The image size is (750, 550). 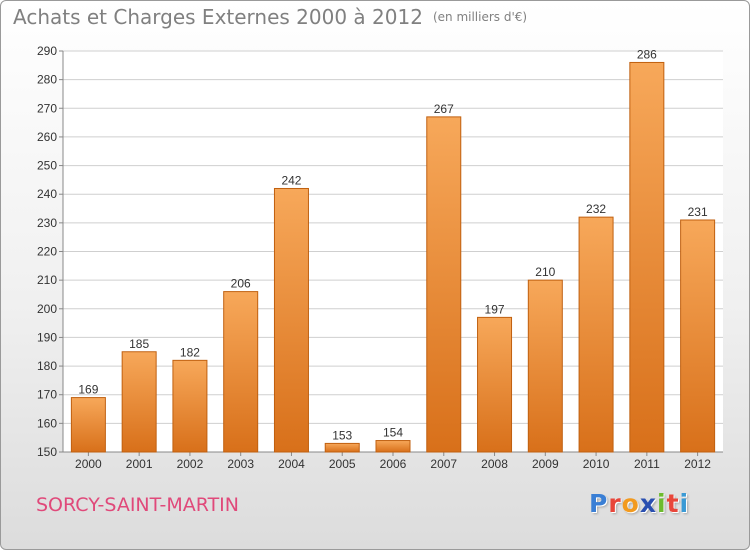 What do you see at coordinates (139, 344) in the screenshot?
I see `bar-value-label: 185` at bounding box center [139, 344].